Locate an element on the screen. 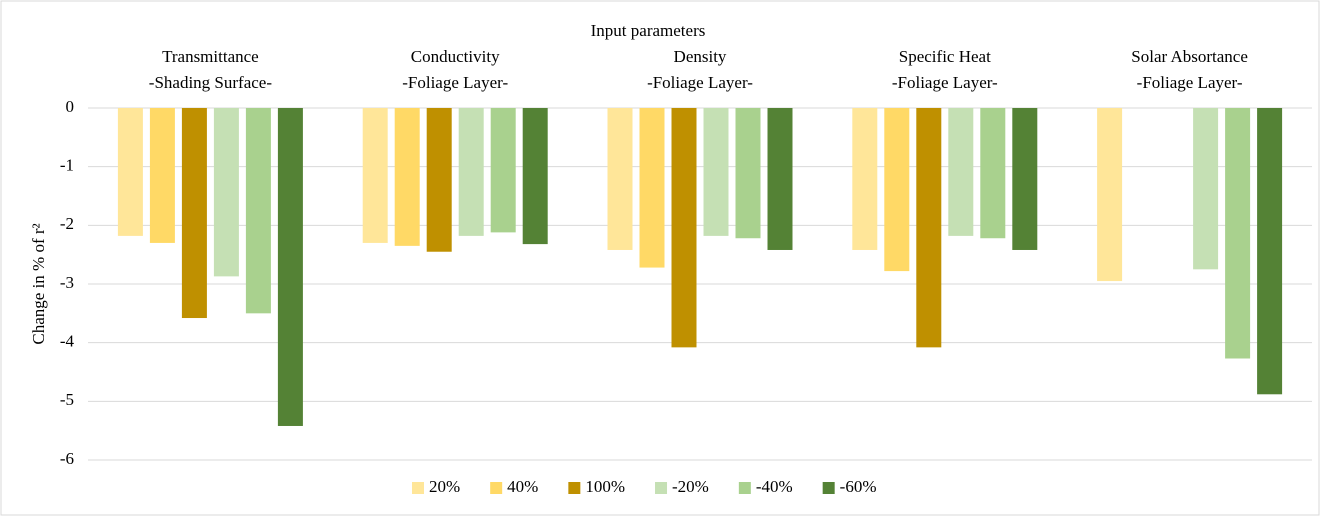  y-tick-label: -1 is located at coordinates (67, 165).